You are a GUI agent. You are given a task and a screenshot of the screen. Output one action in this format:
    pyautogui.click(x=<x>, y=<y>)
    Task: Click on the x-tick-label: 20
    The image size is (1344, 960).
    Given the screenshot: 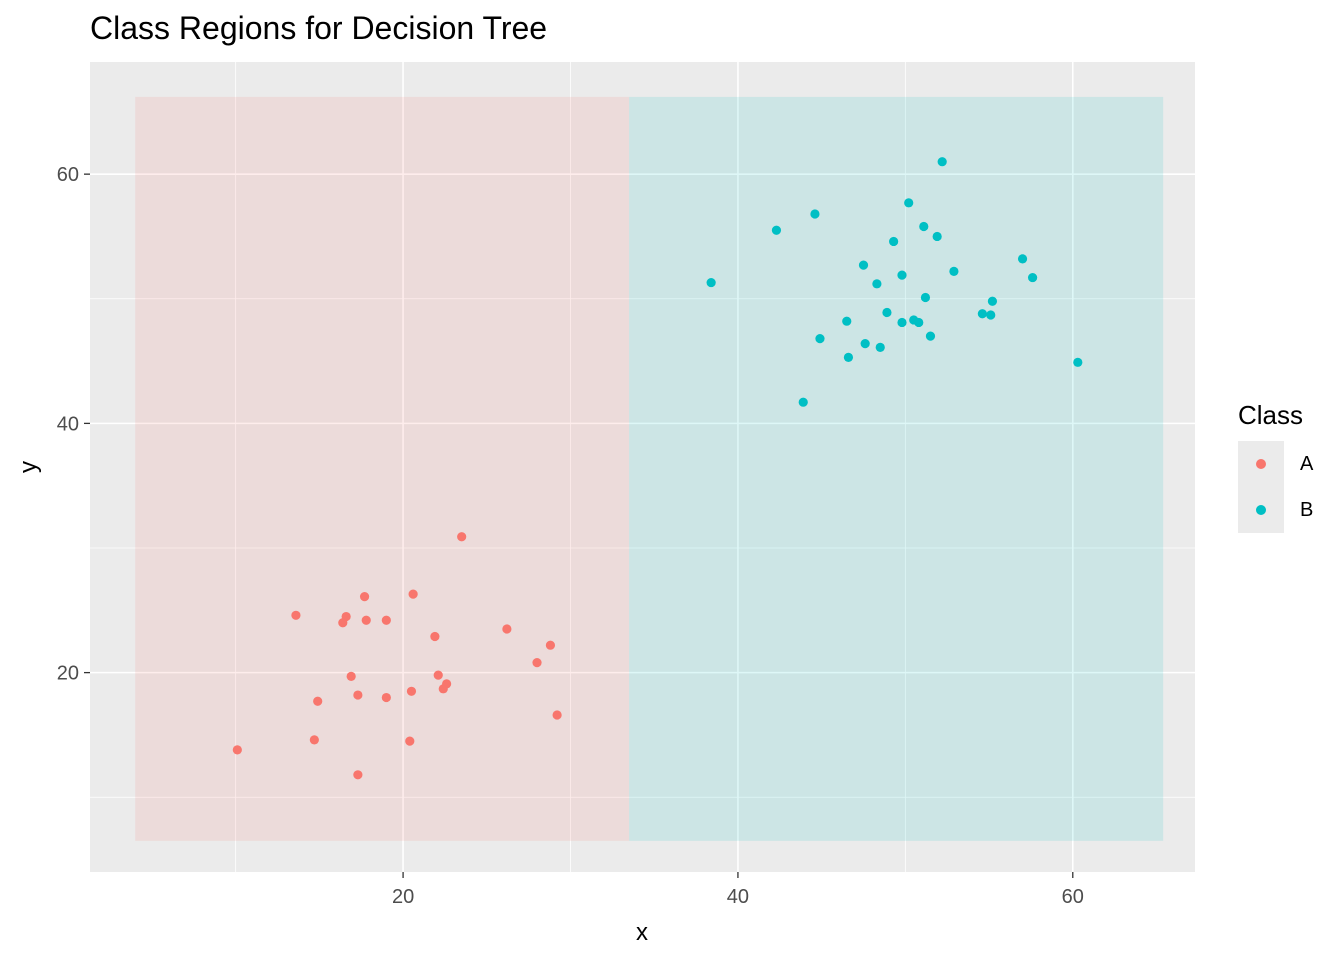 What is the action you would take?
    pyautogui.click(x=403, y=897)
    